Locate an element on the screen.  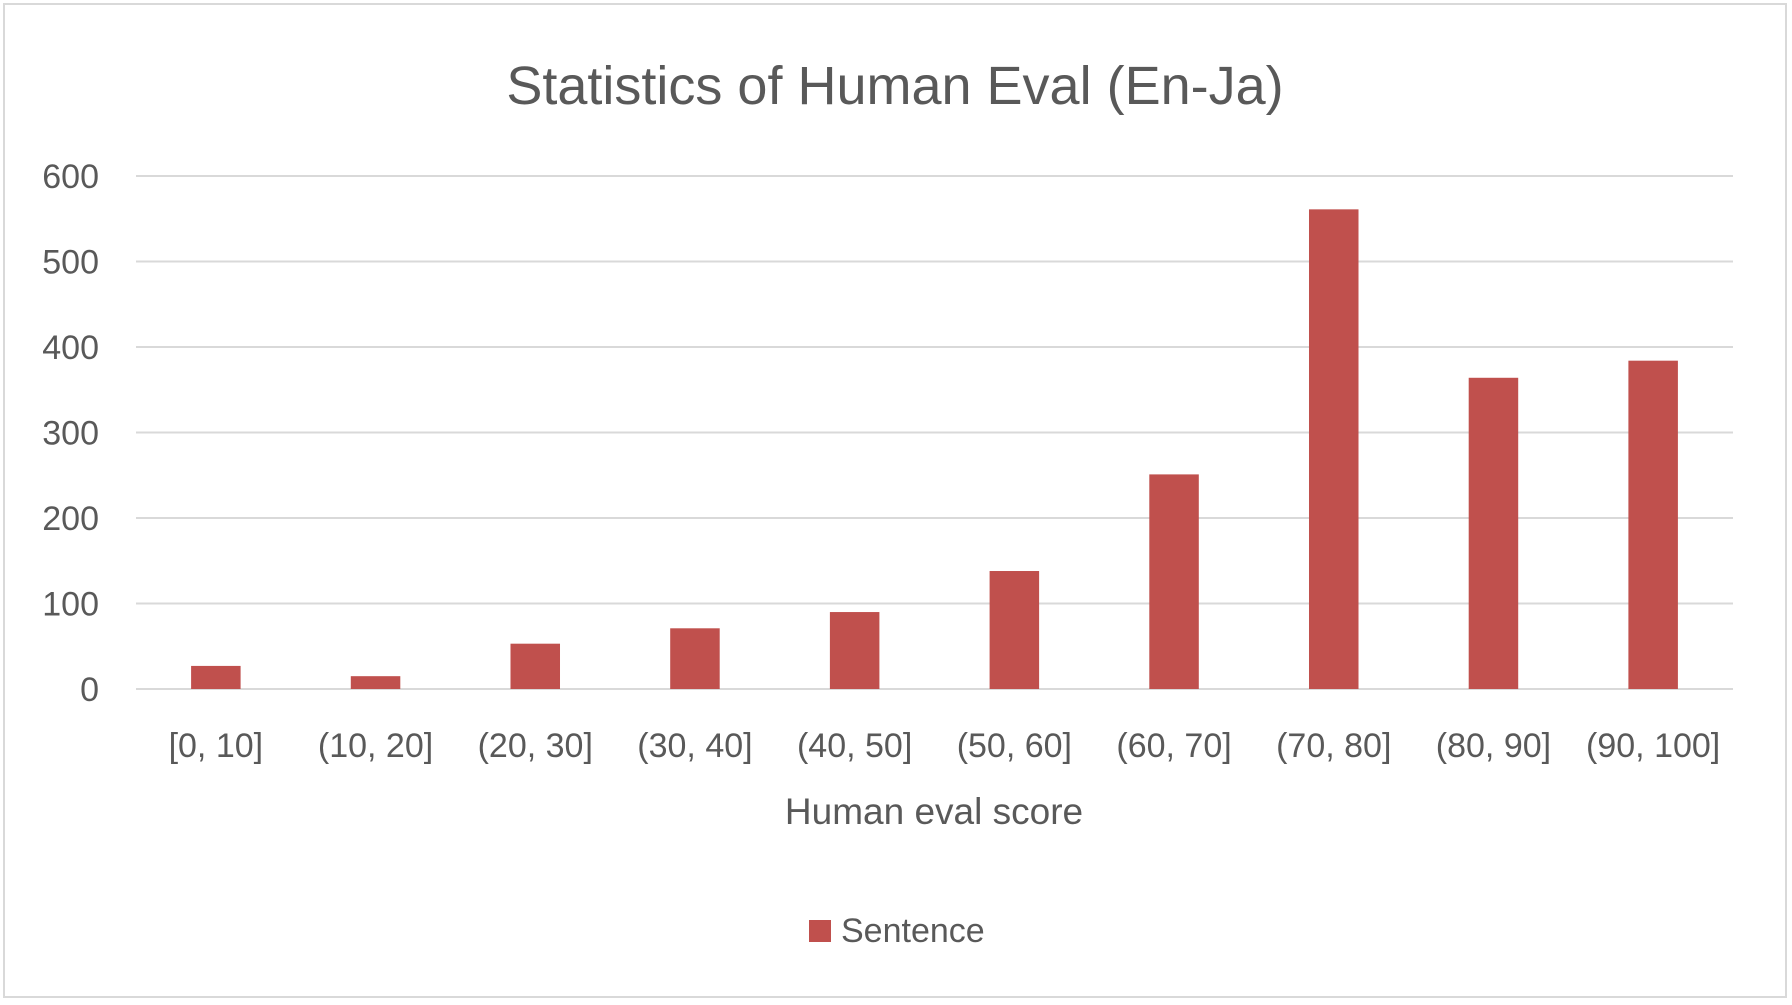
x-tick-label: [0, 10] is located at coordinates (216, 746).